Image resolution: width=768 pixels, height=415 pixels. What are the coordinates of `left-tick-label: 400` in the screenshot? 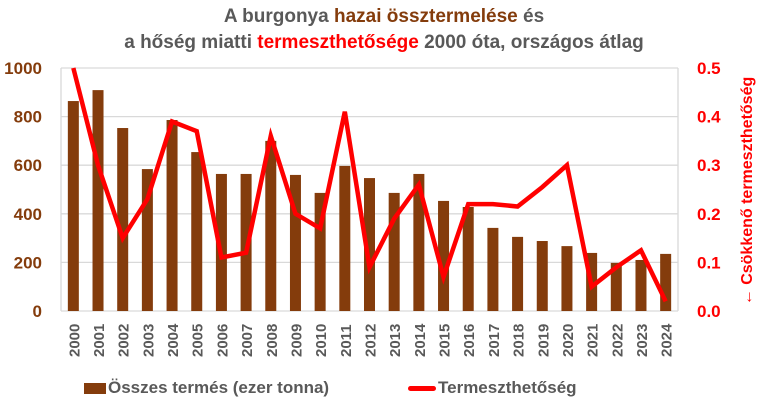 It's located at (28, 214).